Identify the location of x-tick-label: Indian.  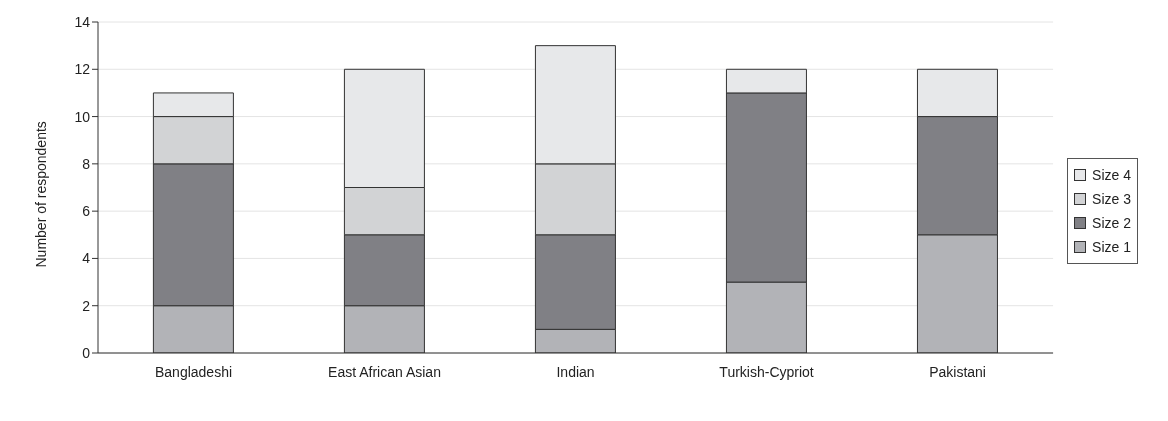
(575, 371).